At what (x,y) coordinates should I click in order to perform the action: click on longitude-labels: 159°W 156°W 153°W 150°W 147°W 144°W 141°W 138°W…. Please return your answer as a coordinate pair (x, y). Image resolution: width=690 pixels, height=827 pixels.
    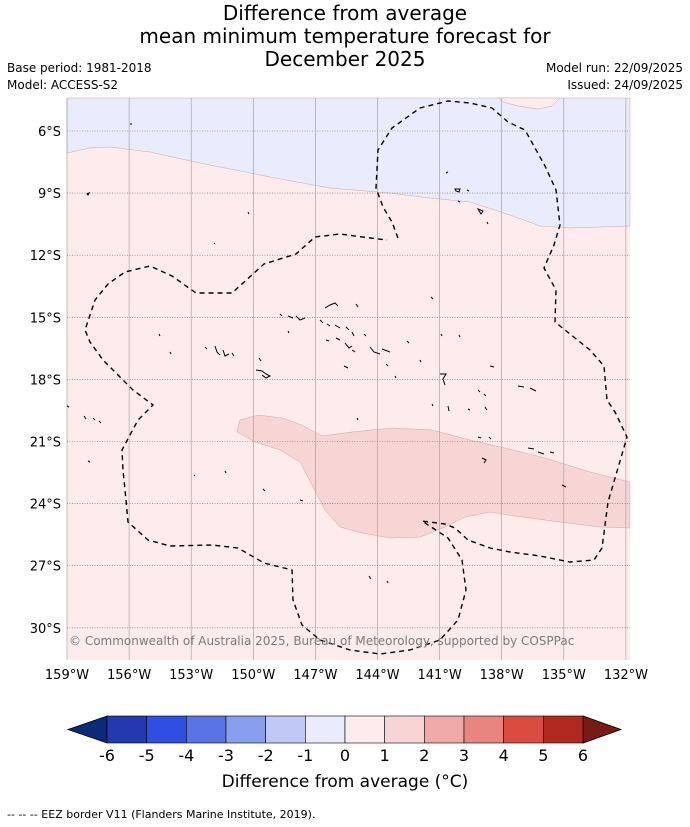
    Looking at the image, I should click on (346, 675).